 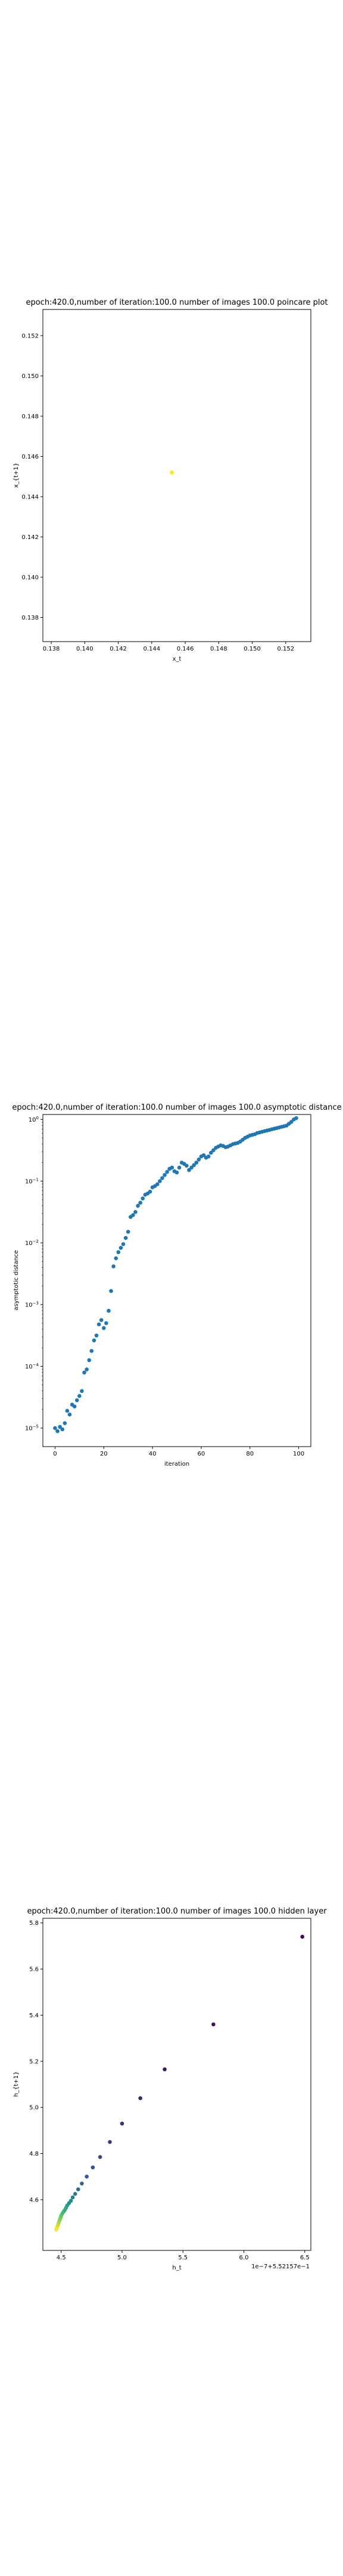 What do you see at coordinates (32, 1367) in the screenshot?
I see `y-tick-label: 10⁻⁴` at bounding box center [32, 1367].